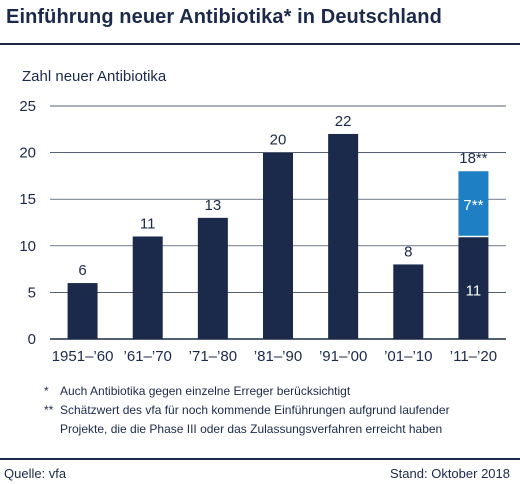 The width and height of the screenshot is (520, 484). Describe the element at coordinates (83, 356) in the screenshot. I see `x-tick-label: 1951–’60` at that location.